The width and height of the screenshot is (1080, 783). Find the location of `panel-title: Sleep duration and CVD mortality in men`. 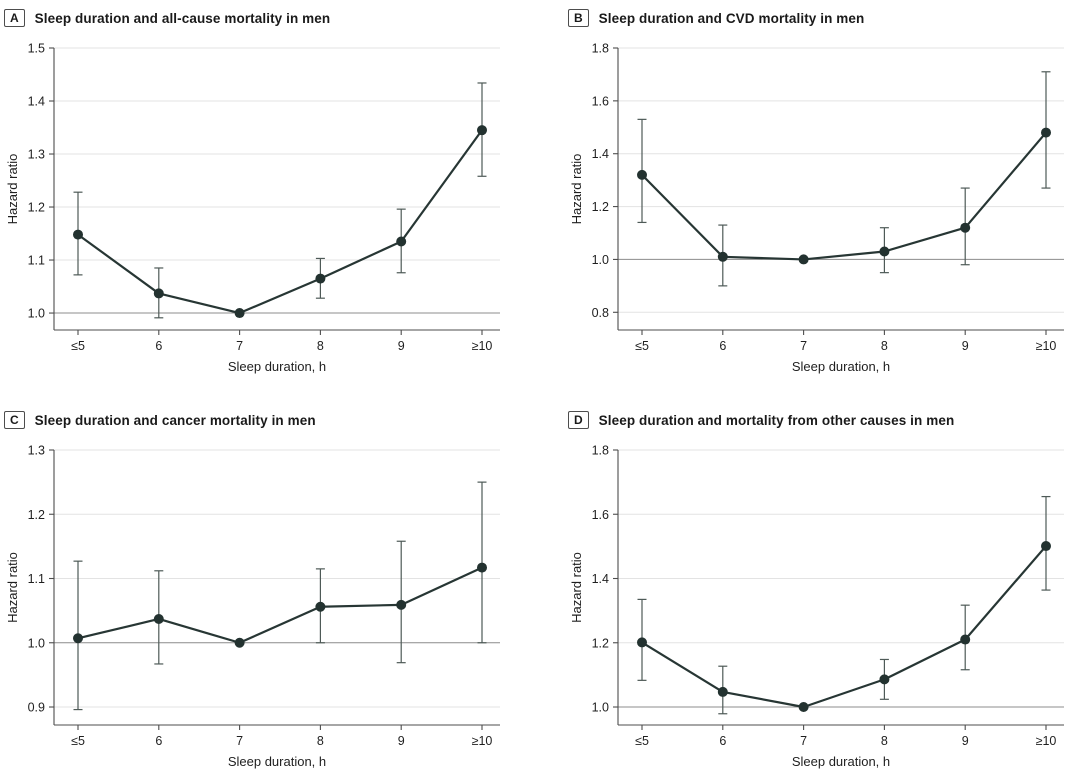

panel-title: Sleep duration and CVD mortality in men is located at coordinates (731, 18).